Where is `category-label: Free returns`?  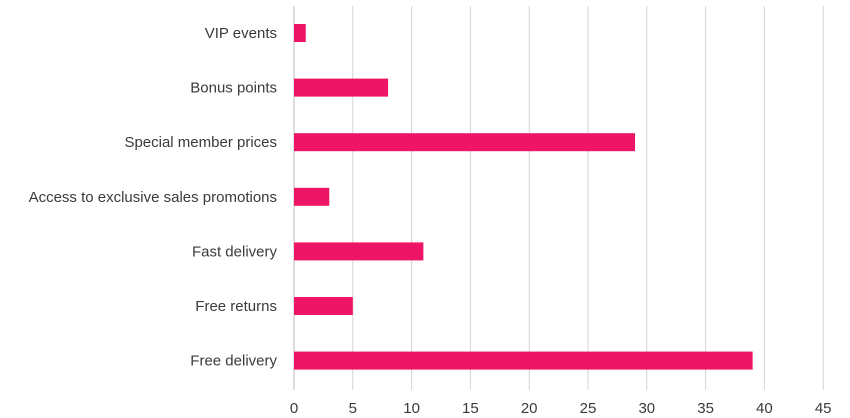
category-label: Free returns is located at coordinates (236, 306).